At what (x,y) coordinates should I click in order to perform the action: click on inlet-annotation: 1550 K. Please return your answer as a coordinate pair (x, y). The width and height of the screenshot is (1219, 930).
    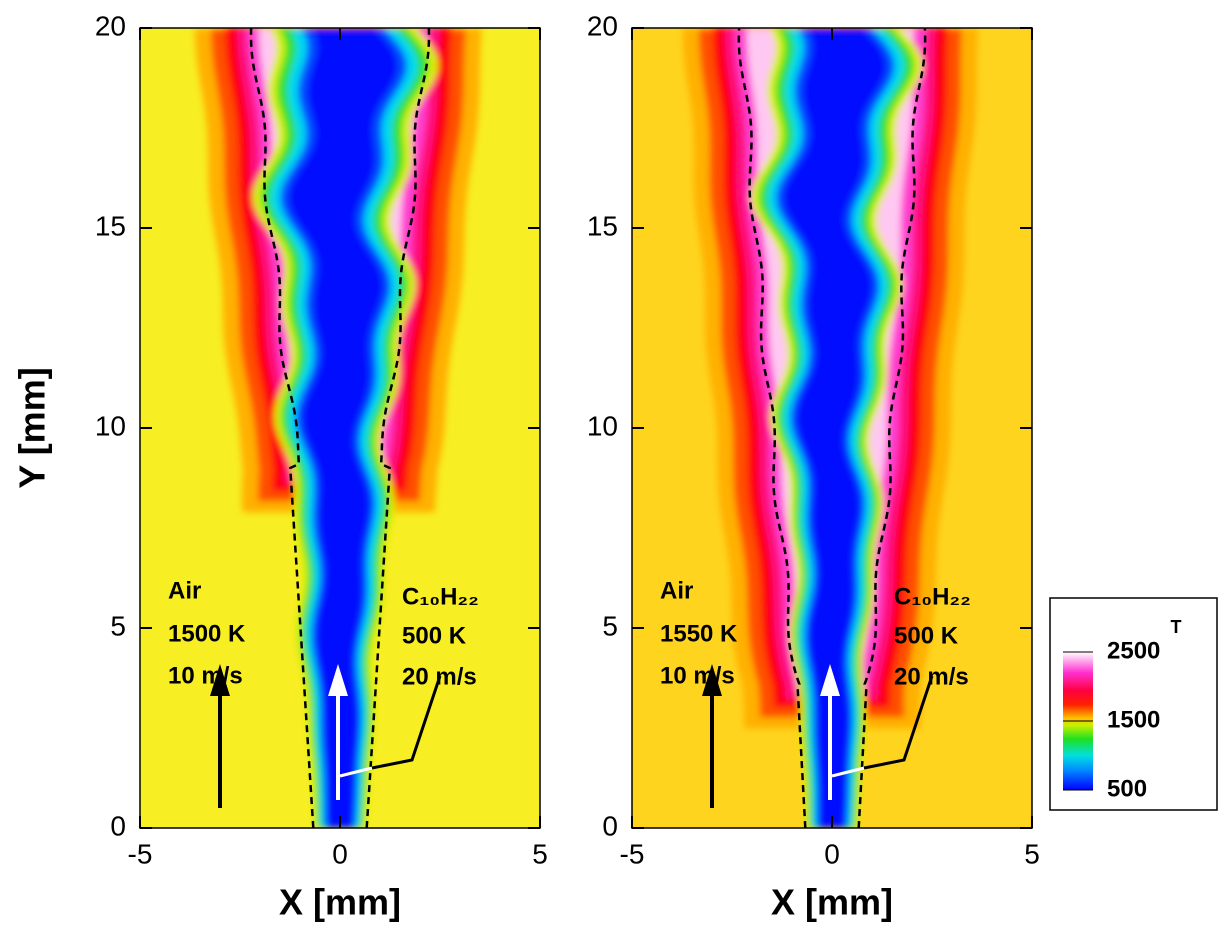
    Looking at the image, I should click on (699, 633).